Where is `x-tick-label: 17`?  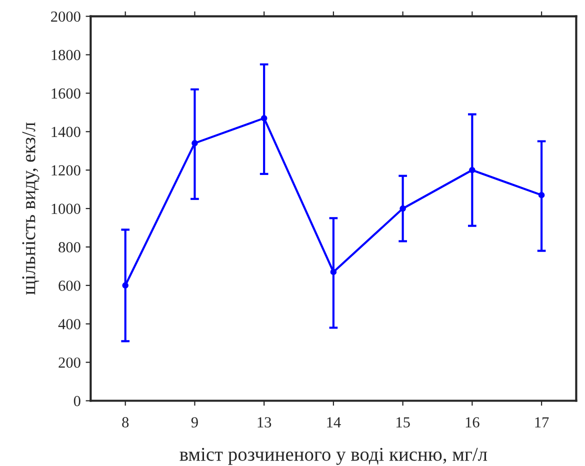 x-tick-label: 17 is located at coordinates (542, 422).